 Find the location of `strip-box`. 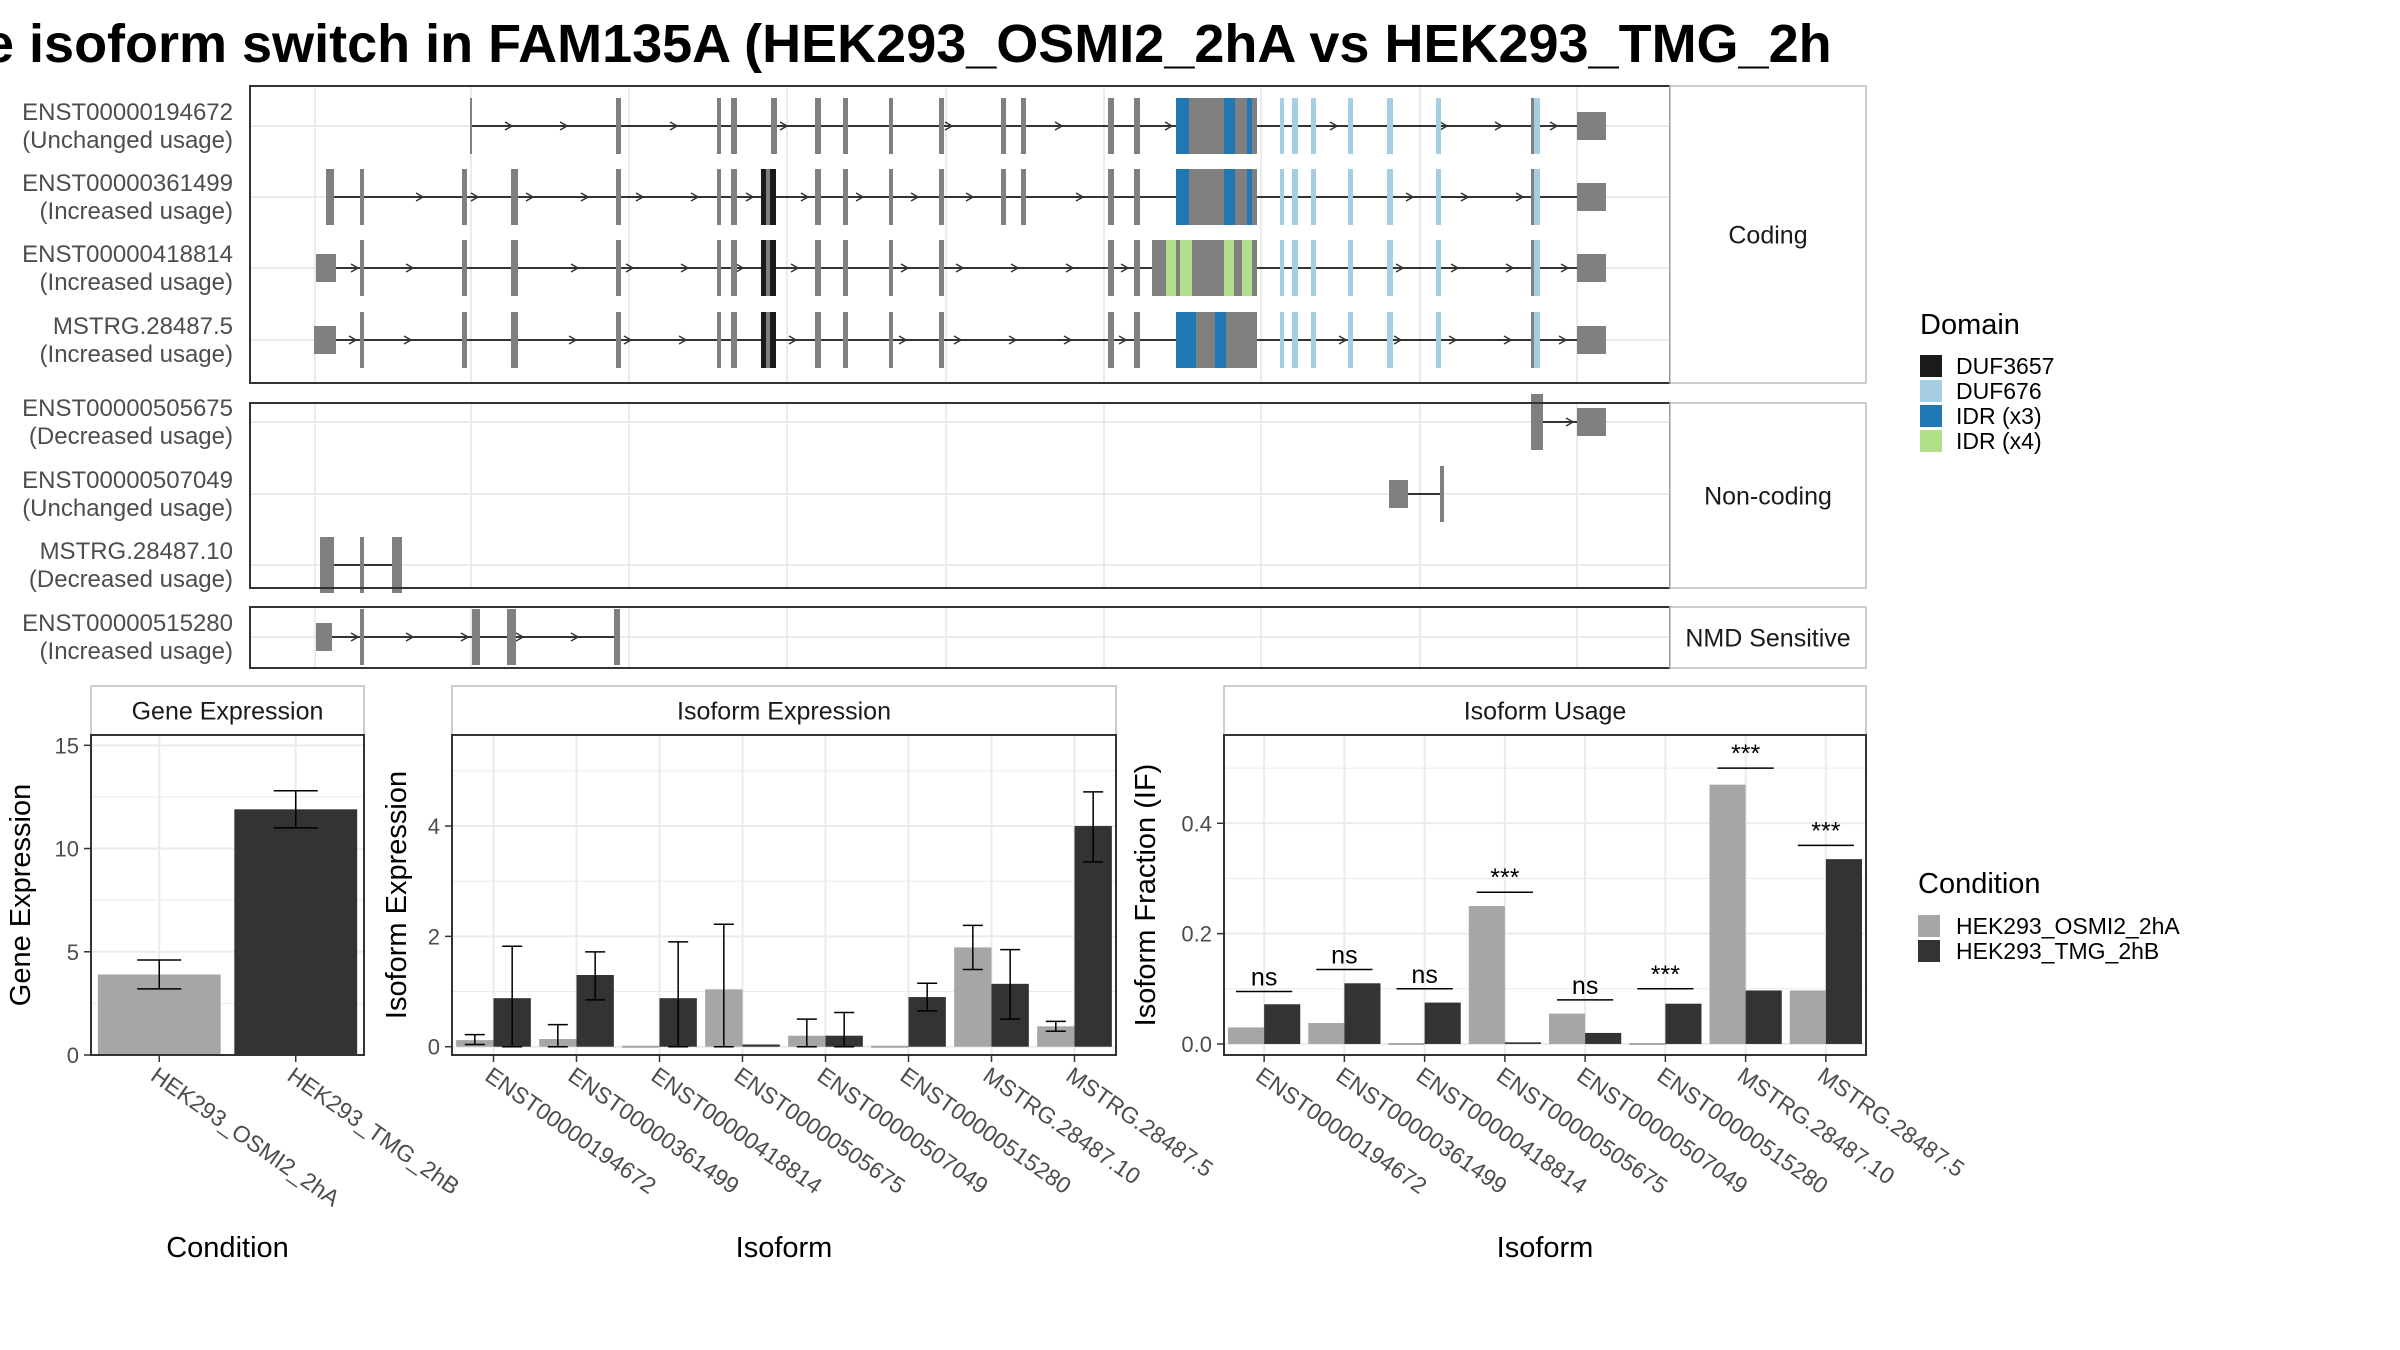

strip-box is located at coordinates (1768, 495).